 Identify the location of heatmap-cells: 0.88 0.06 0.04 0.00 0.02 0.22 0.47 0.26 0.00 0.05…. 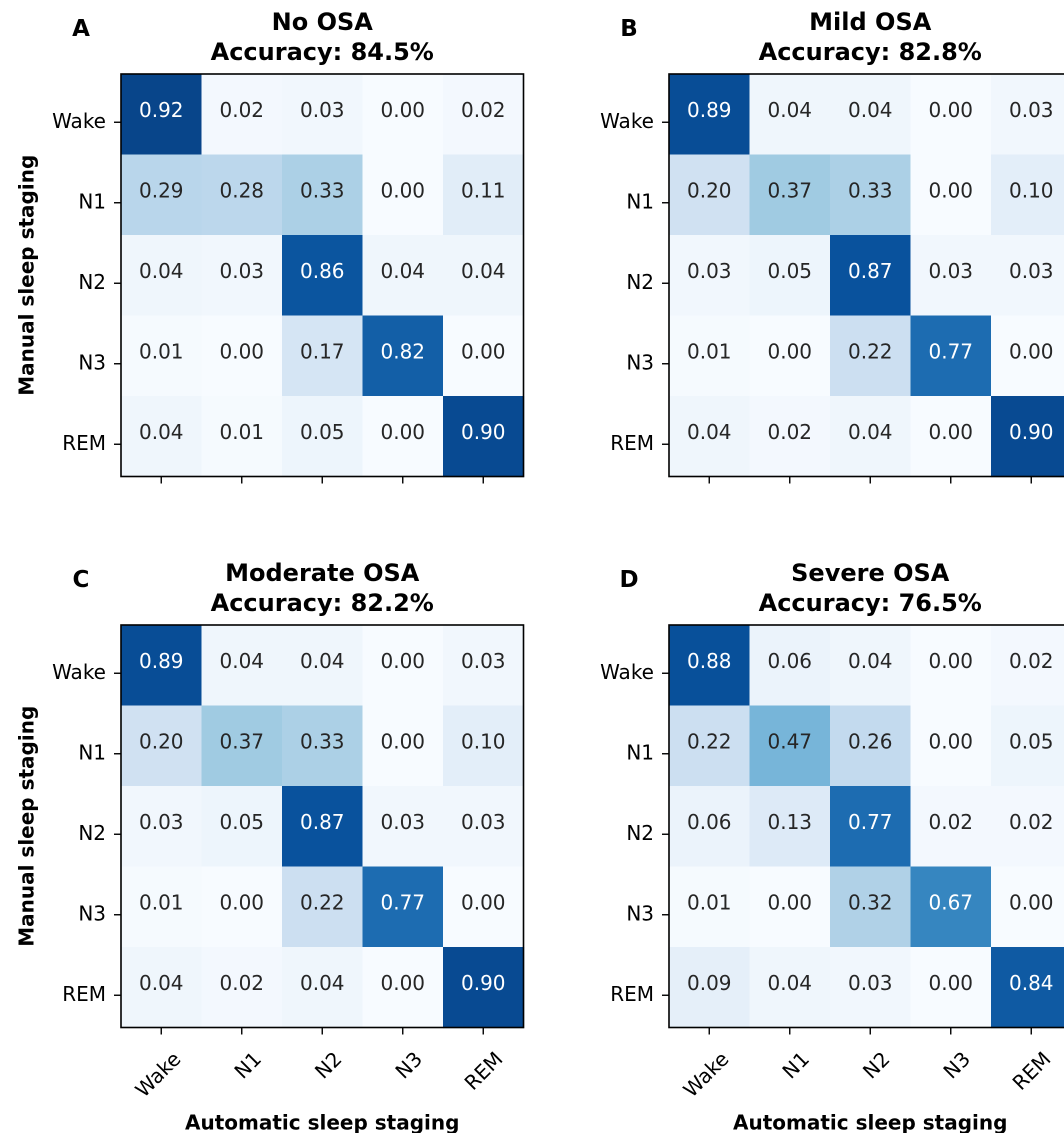
(866, 827).